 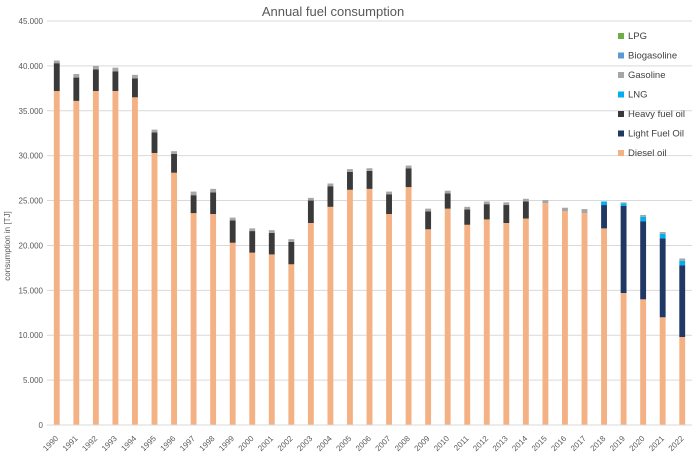 What do you see at coordinates (265, 443) in the screenshot?
I see `x-tick-label: 2001` at bounding box center [265, 443].